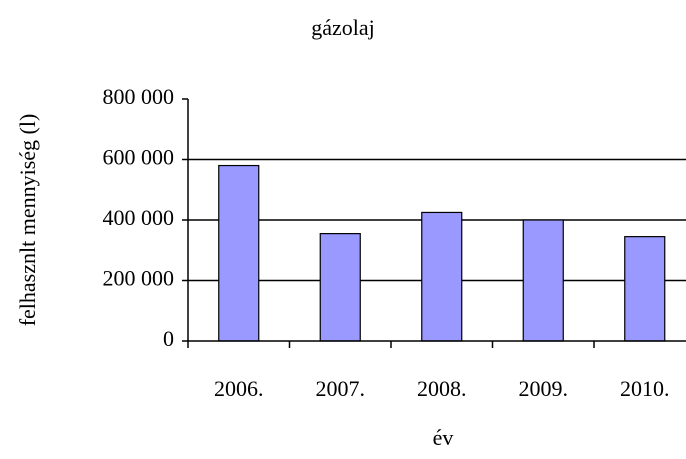  What do you see at coordinates (168, 338) in the screenshot?
I see `y-tick-label: 0` at bounding box center [168, 338].